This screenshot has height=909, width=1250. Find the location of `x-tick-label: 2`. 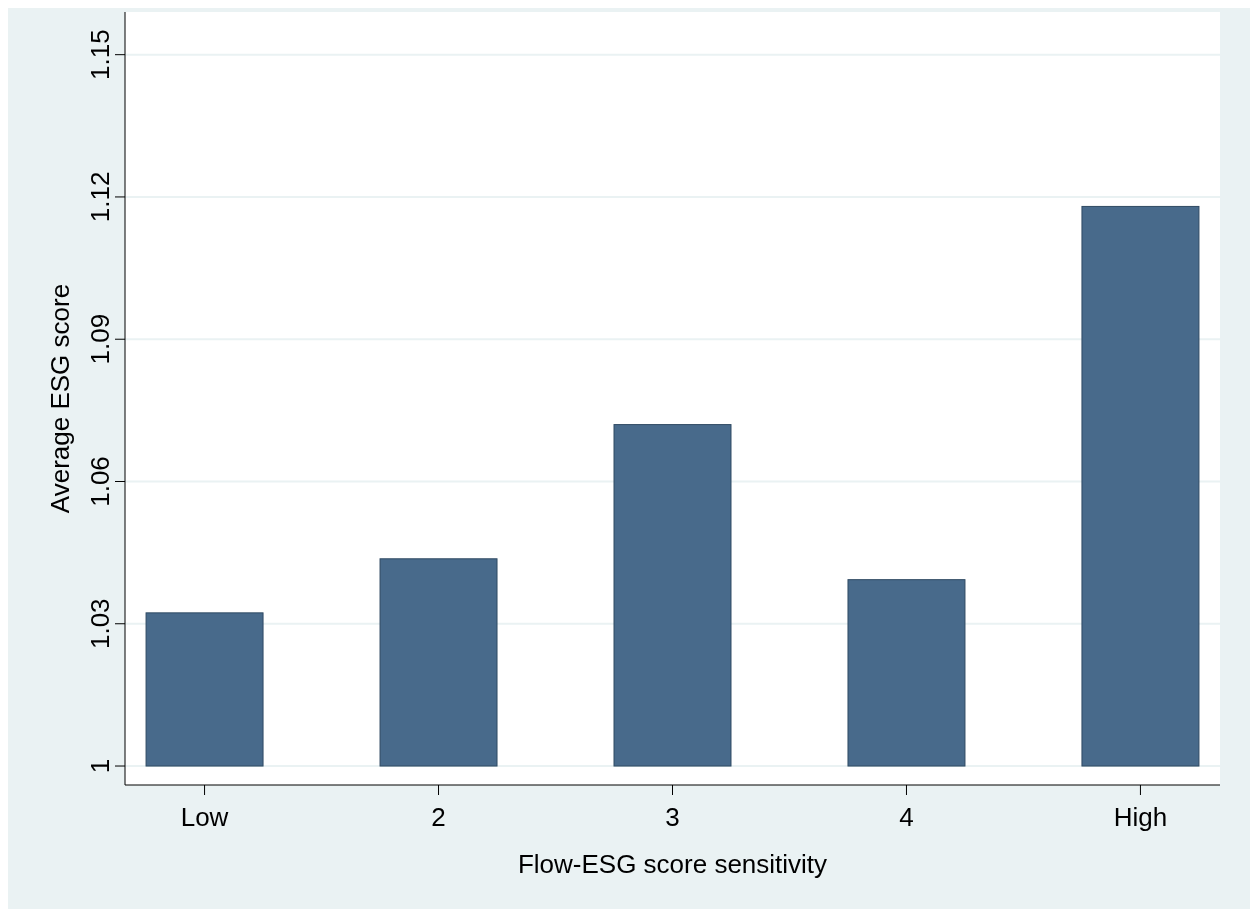

x-tick-label: 2 is located at coordinates (438, 817).